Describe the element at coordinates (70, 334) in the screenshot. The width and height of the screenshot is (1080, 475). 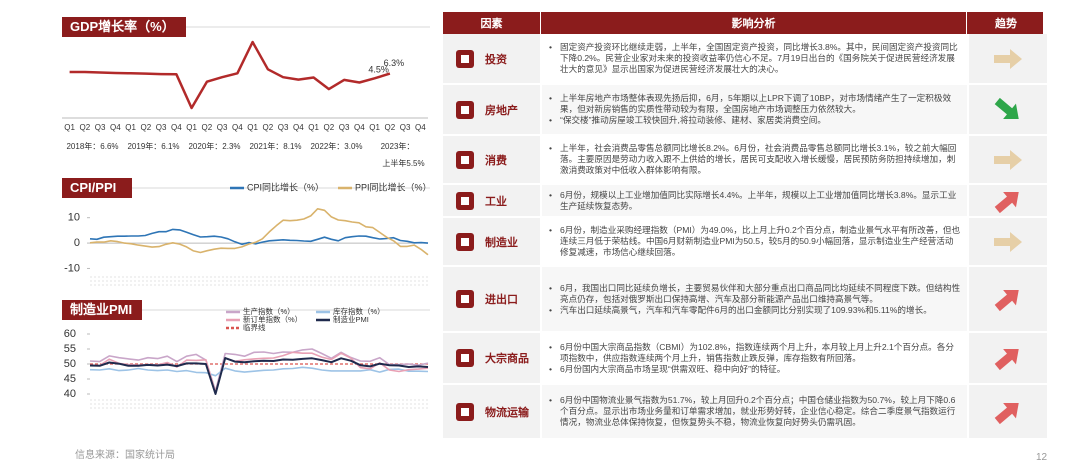
I see `y-tick-label: 60` at that location.